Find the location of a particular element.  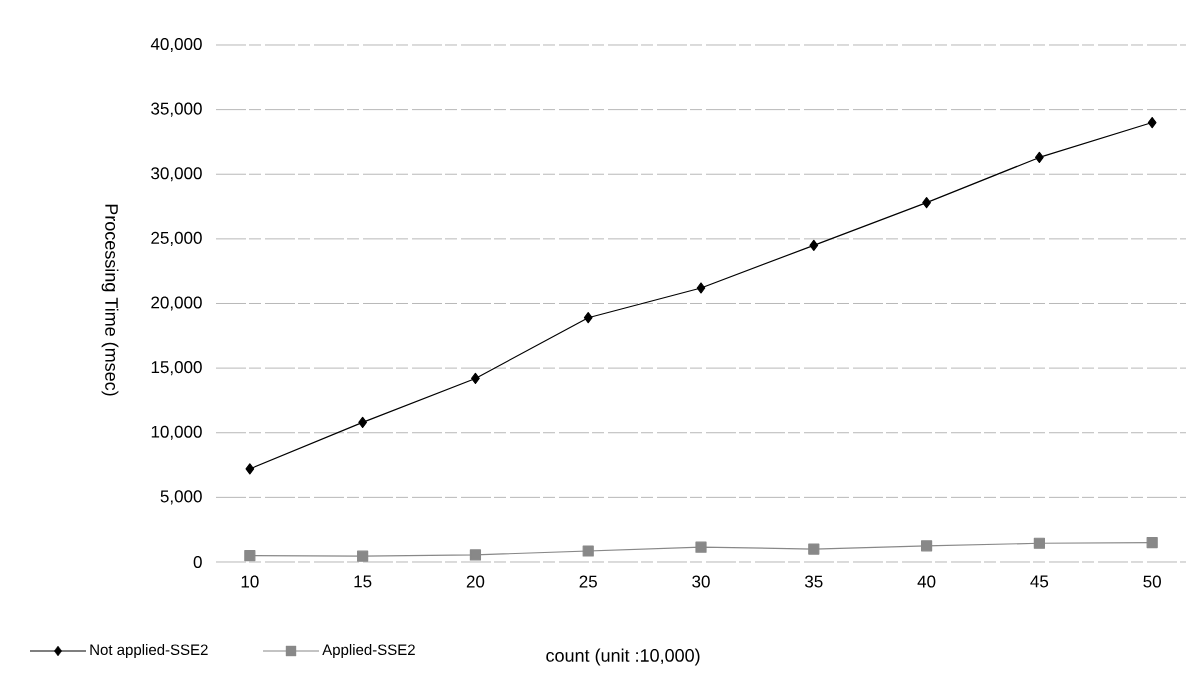

y-tick-label: 0 is located at coordinates (197, 562).